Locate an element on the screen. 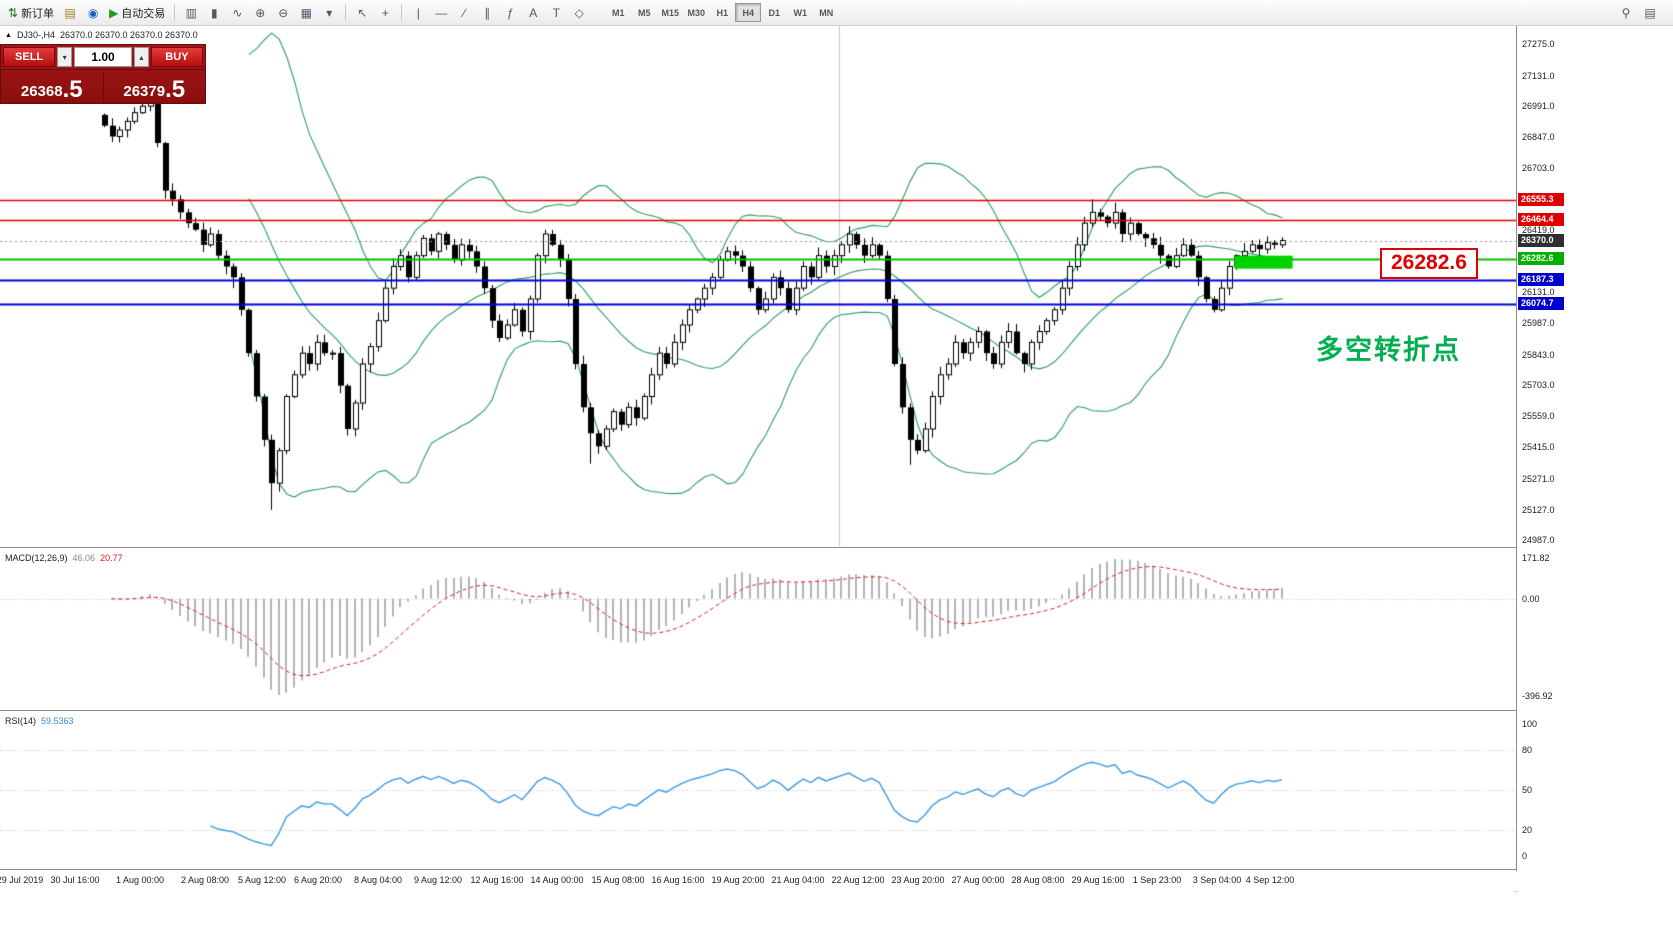 This screenshot has height=949, width=1673. buy-price-frac: .5 is located at coordinates (175, 89).